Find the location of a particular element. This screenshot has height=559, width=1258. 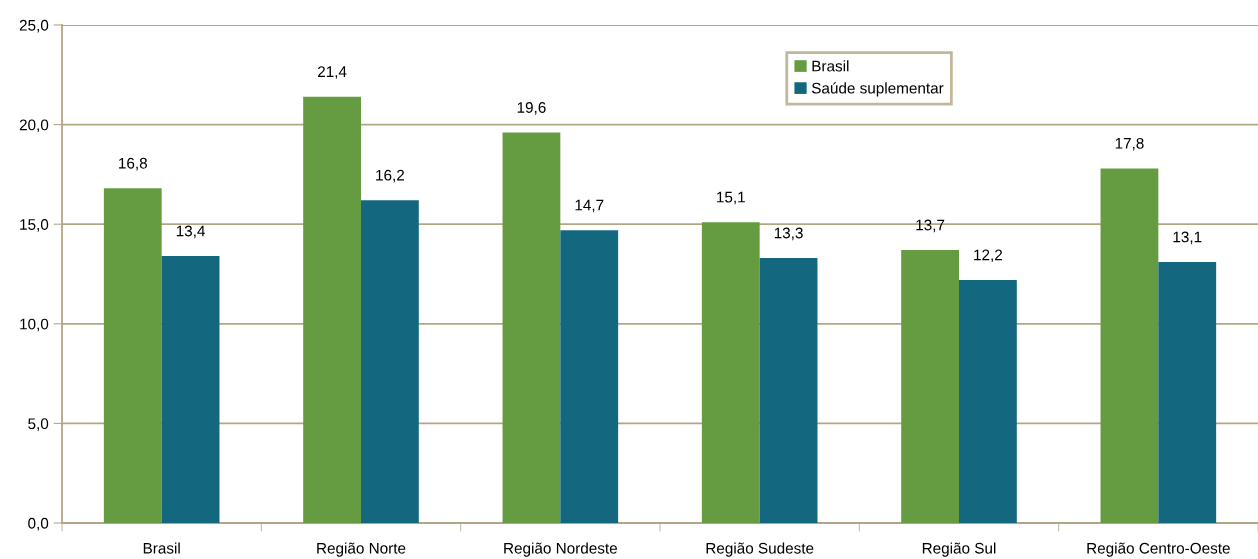

data-label: 14,7 is located at coordinates (589, 206).